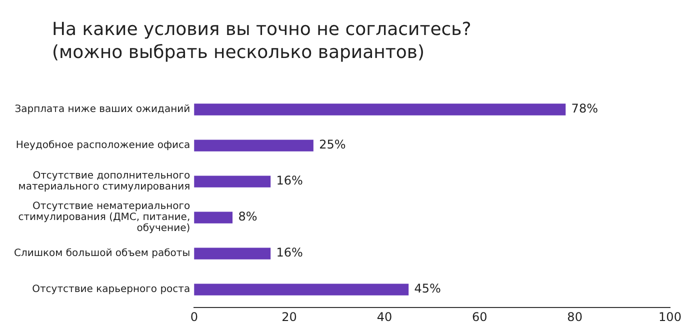 This screenshot has height=336, width=700. I want to click on y-tick-label: Отсутствие карьерного роста, so click(111, 290).